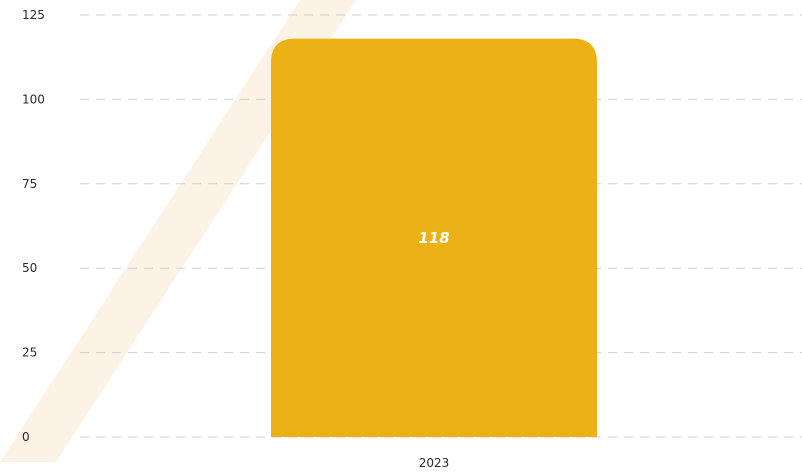 This screenshot has width=802, height=472. What do you see at coordinates (29, 268) in the screenshot?
I see `y-tick-label: 50` at bounding box center [29, 268].